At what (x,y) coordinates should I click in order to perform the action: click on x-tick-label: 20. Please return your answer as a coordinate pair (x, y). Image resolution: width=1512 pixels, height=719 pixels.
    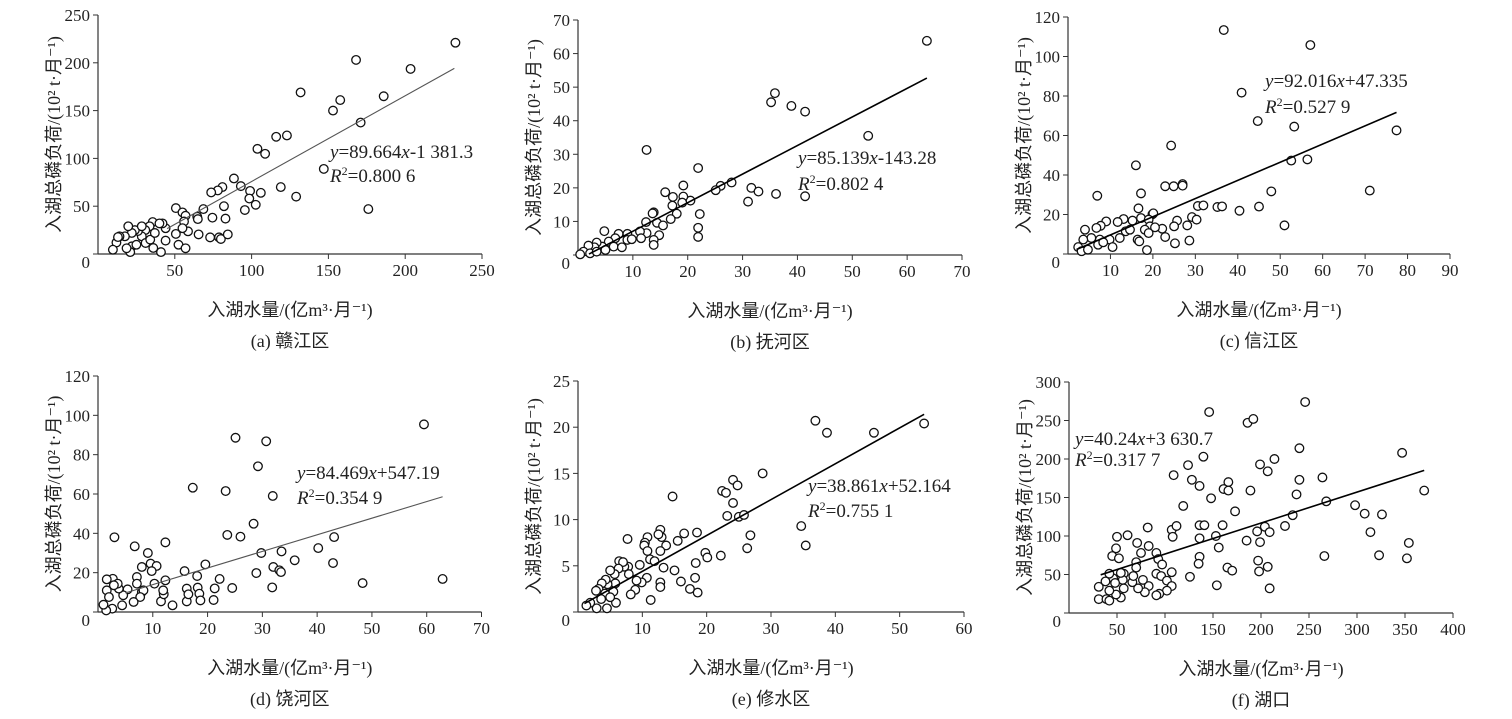
    Looking at the image, I should click on (706, 628).